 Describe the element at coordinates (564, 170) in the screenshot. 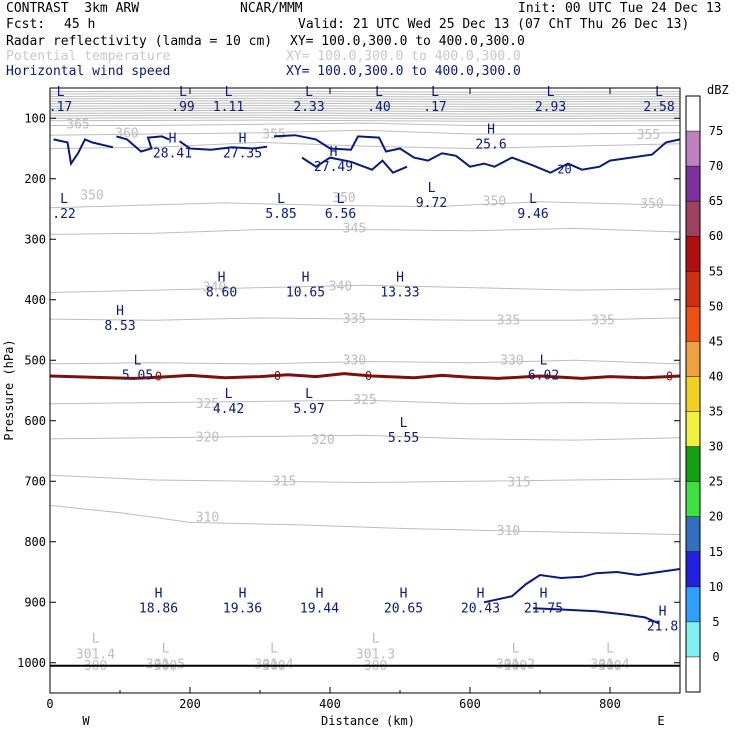

I see `wind-contour-label: 20` at that location.